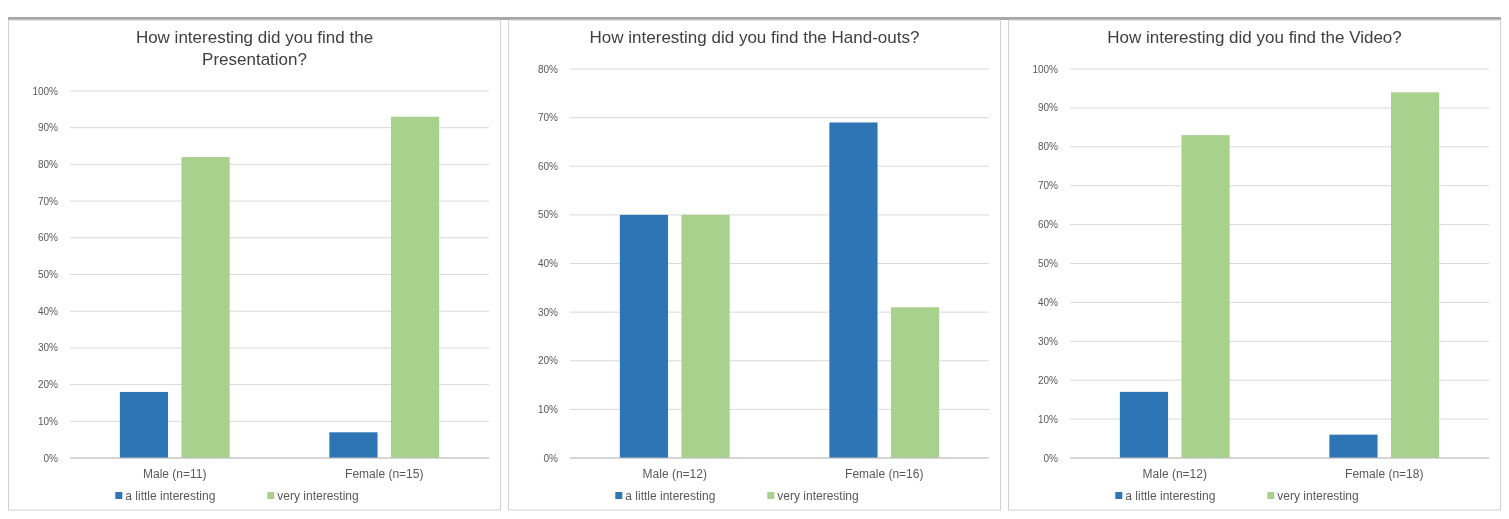 Image resolution: width=1509 pixels, height=519 pixels. What do you see at coordinates (254, 48) in the screenshot?
I see `chart-title: How interesting did you find the Presentation?` at bounding box center [254, 48].